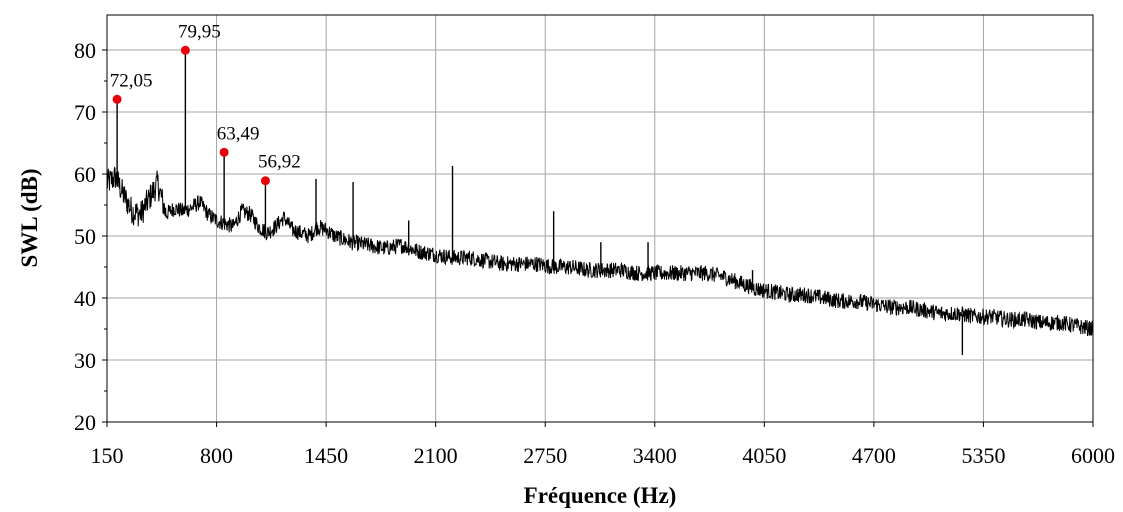  Describe the element at coordinates (764, 455) in the screenshot. I see `x-tick-label: 4050` at that location.